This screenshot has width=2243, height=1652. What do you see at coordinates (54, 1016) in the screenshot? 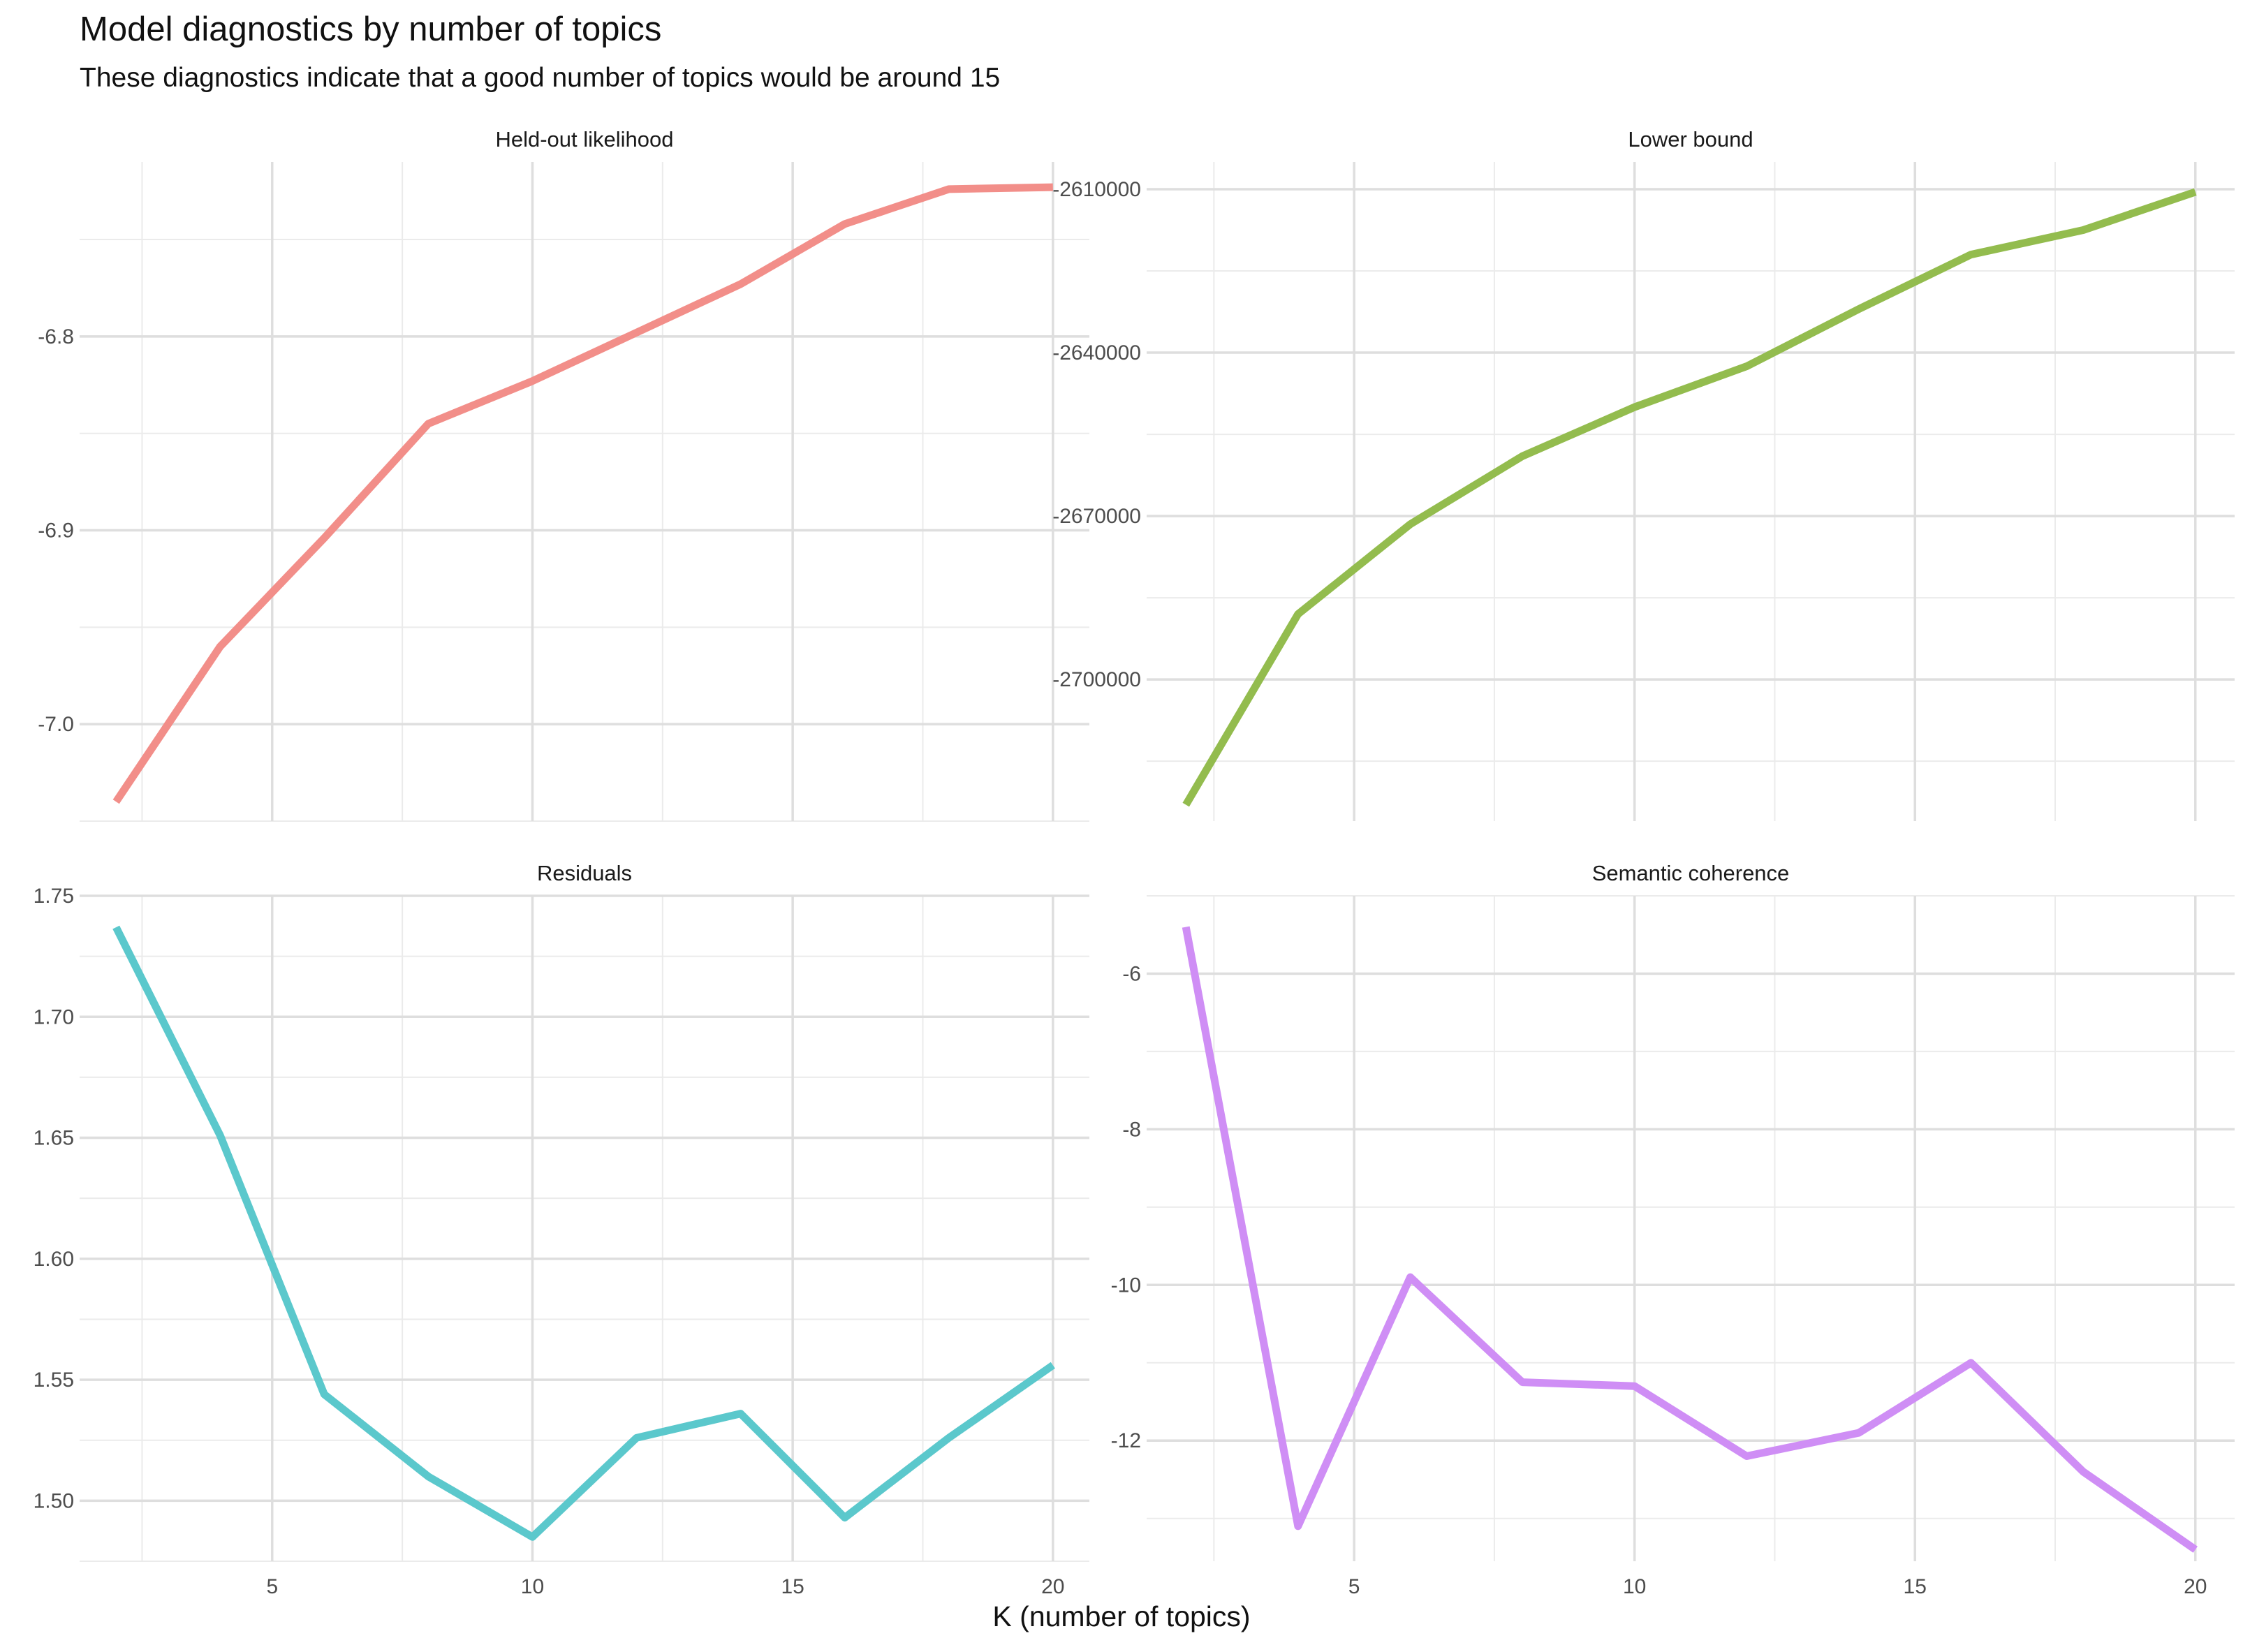
I see `residuals-ytick-label: 1.70` at bounding box center [54, 1016].